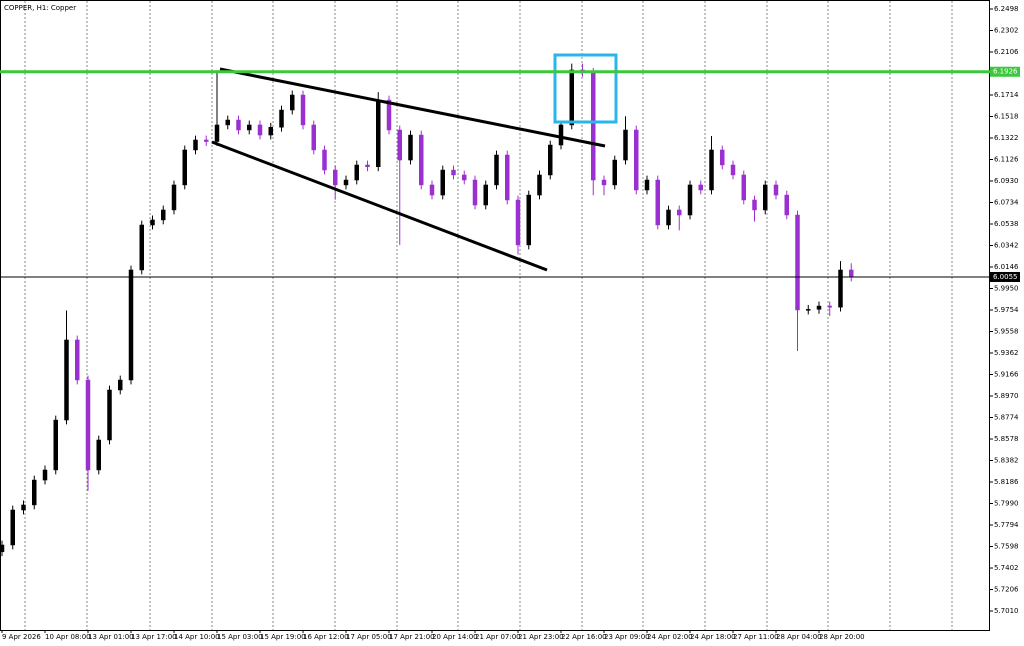  I want to click on x-tick-label: 14 Apr 10:00, so click(197, 637).